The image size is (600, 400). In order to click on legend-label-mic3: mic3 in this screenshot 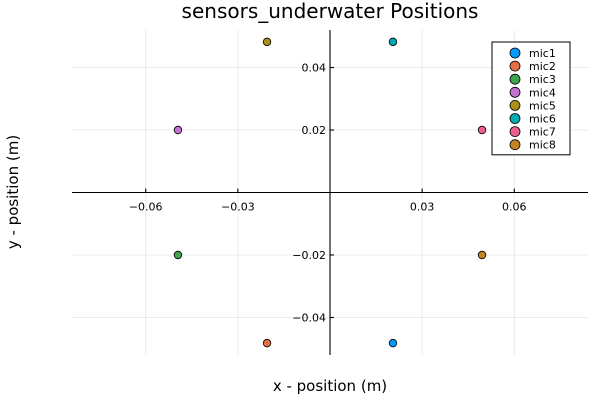, I will do `click(542, 79)`.